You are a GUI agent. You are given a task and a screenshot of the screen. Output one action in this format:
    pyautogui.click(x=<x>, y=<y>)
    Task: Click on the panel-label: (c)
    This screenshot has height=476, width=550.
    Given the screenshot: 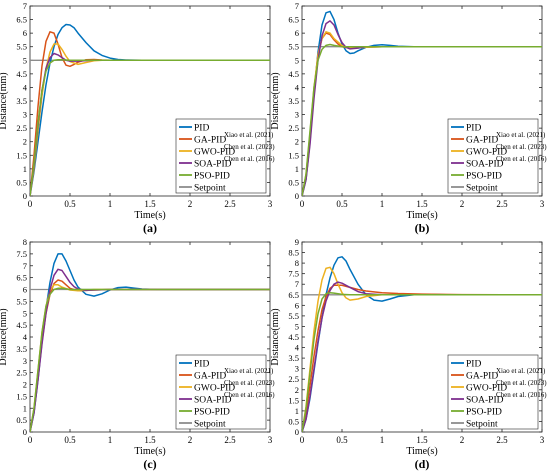 What is the action you would take?
    pyautogui.click(x=149, y=464)
    